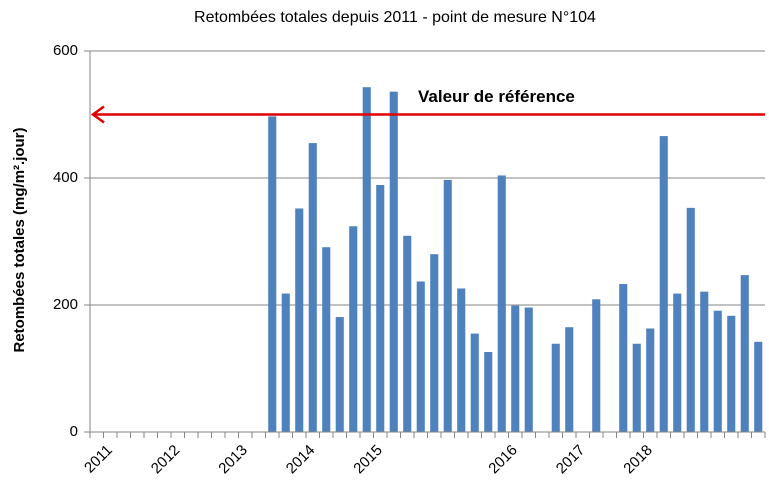 This screenshot has width=769, height=493. Describe the element at coordinates (503, 460) in the screenshot. I see `x-tick-label: 2016` at that location.